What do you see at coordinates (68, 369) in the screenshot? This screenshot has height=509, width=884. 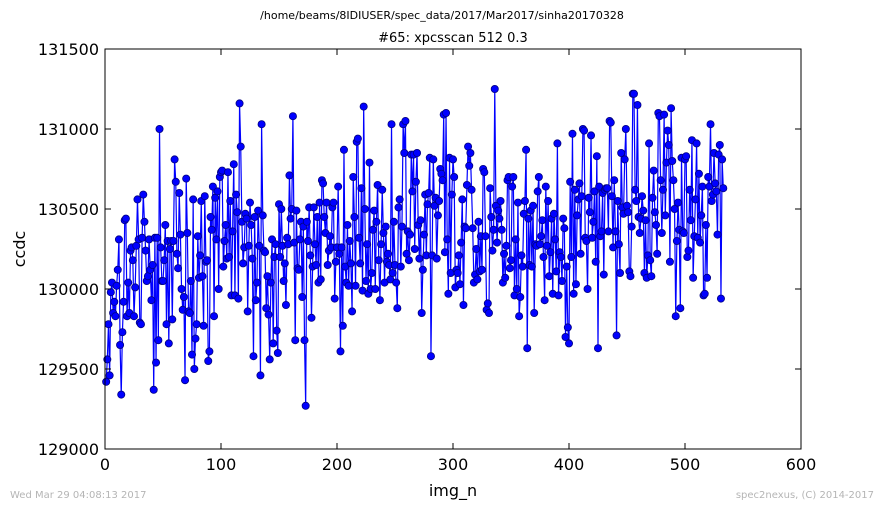 I see `y-tick-label: 129500` at bounding box center [68, 369].